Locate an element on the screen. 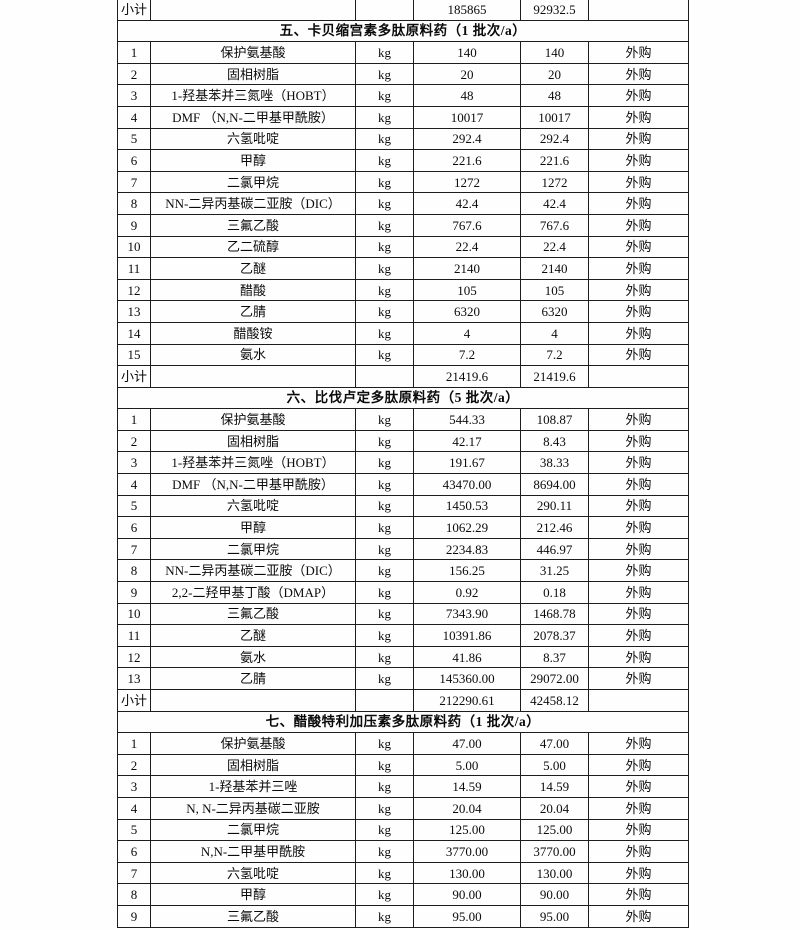  cell-qty1: 10017 is located at coordinates (467, 117).